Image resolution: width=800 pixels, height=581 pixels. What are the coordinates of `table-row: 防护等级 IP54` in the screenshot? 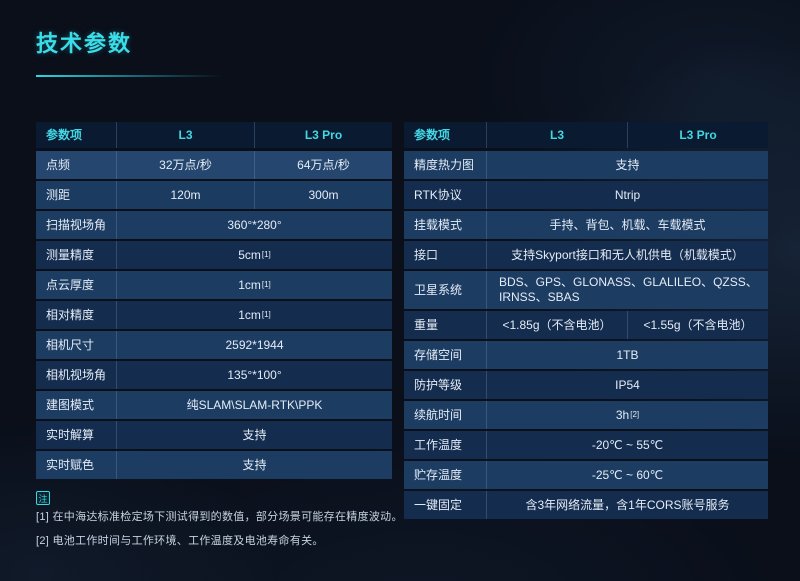 It's located at (586, 385).